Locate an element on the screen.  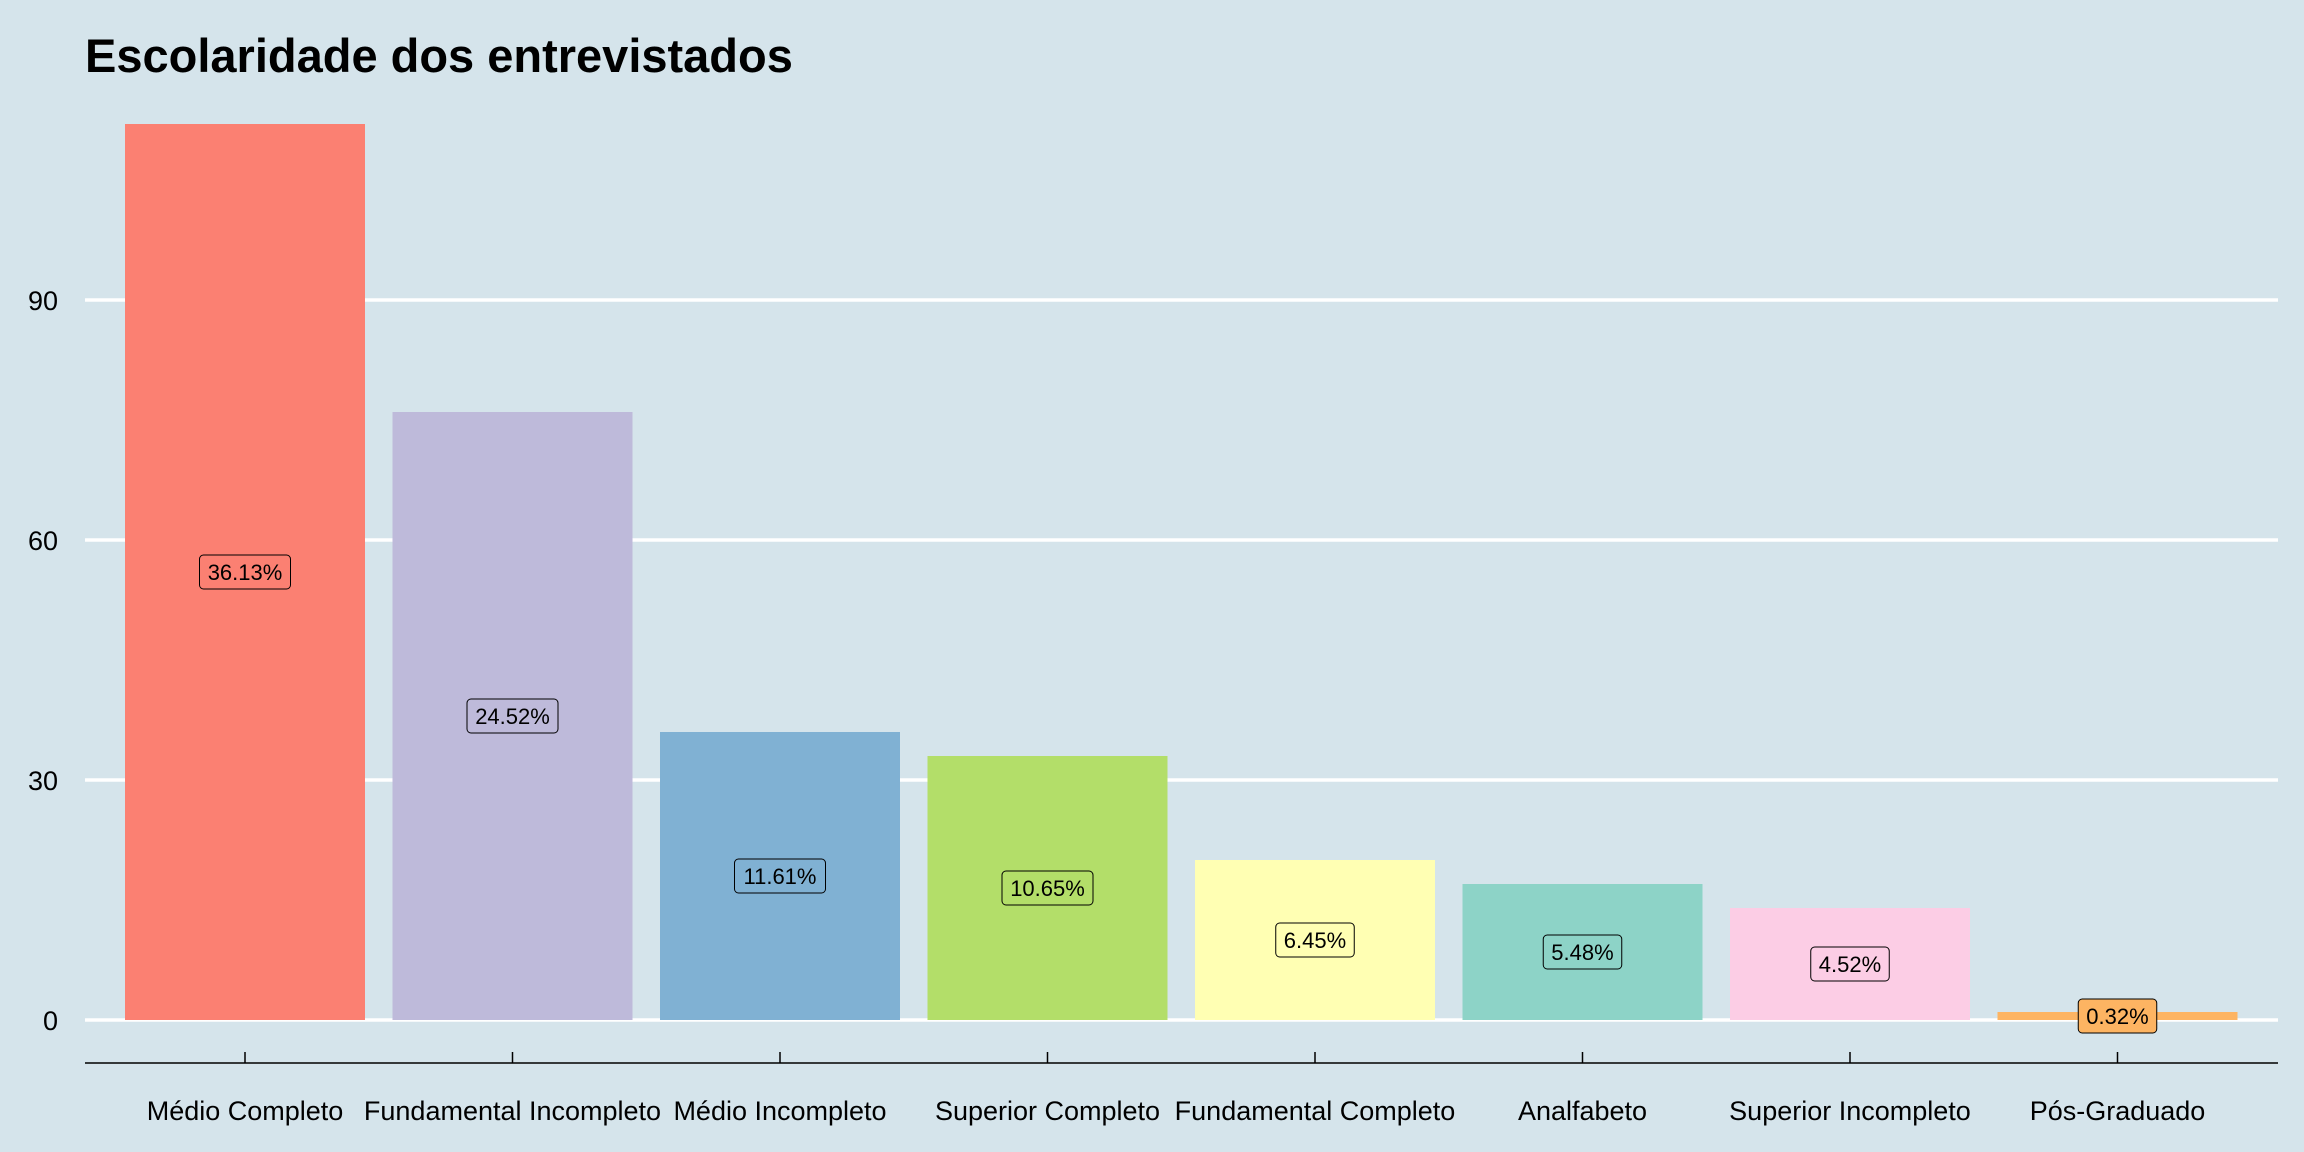
y-axis: 0 30 60 90 is located at coordinates (43, 661).